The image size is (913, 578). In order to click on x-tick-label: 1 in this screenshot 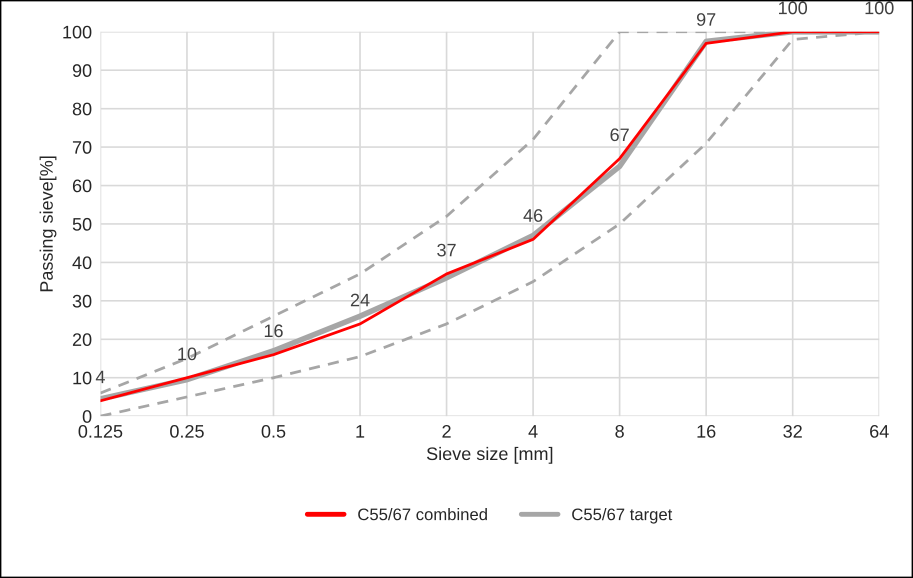, I will do `click(360, 431)`.